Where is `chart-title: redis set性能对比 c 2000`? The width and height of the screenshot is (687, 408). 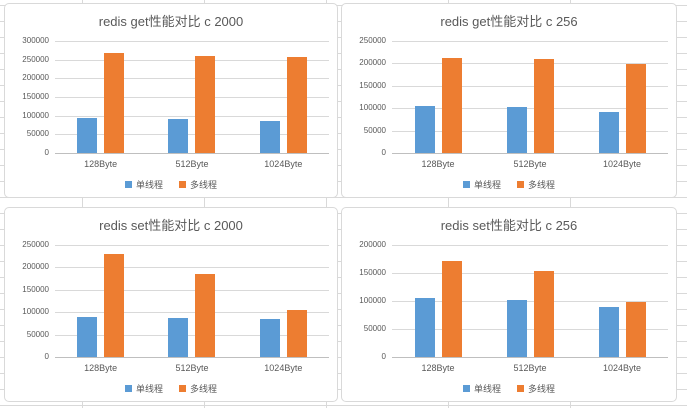
chart-title: redis set性能对比 c 2000 is located at coordinates (171, 225).